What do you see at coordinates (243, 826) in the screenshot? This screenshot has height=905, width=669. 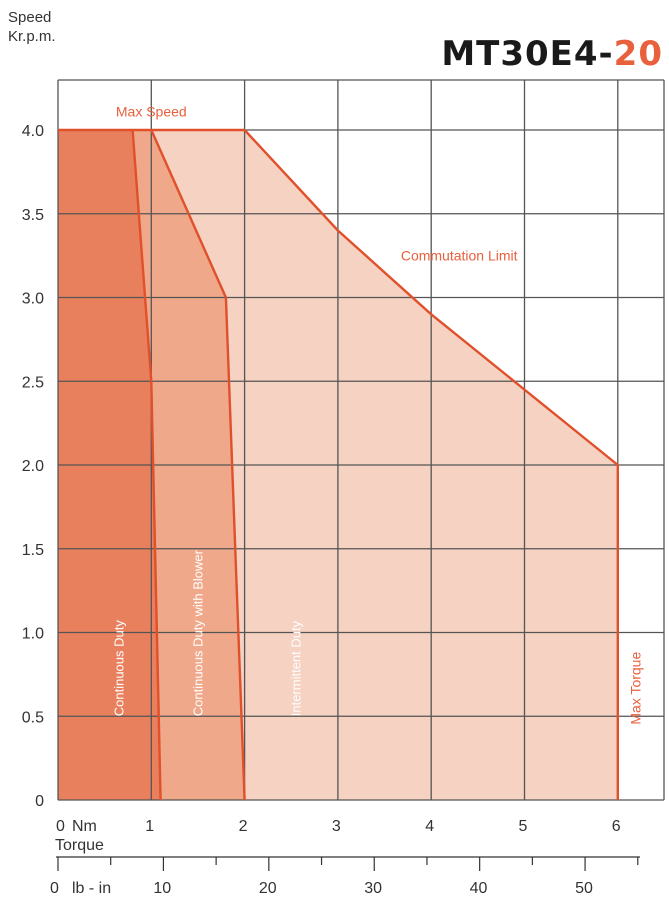 I see `x-tick-label: 2` at bounding box center [243, 826].